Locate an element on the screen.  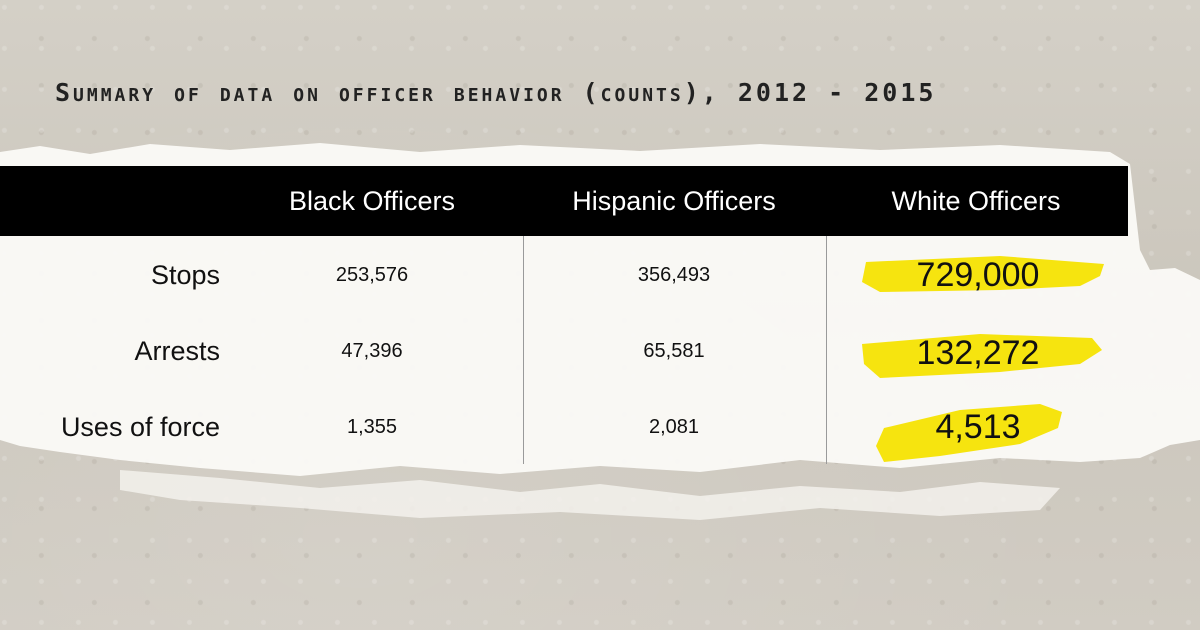
column-header-white-officers: White Officers is located at coordinates (976, 201).